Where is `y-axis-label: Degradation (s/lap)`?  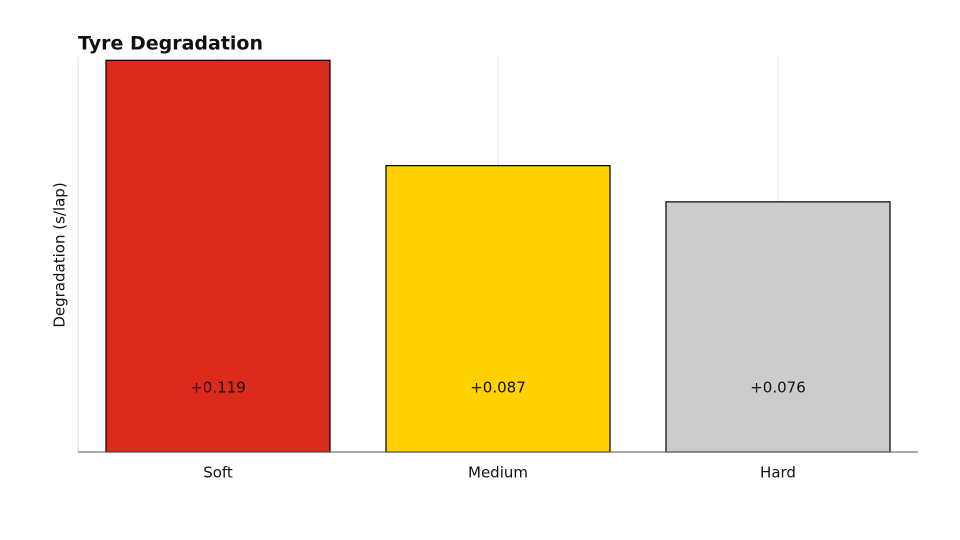 y-axis-label: Degradation (s/lap) is located at coordinates (60, 254).